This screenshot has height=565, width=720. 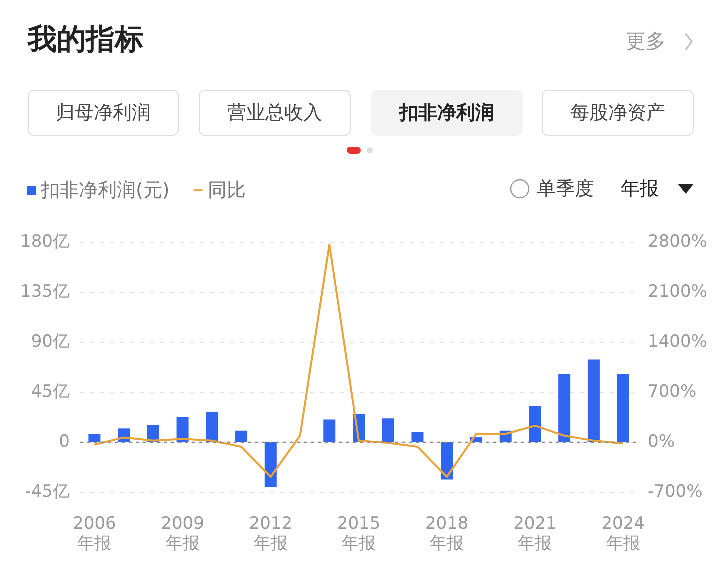 What do you see at coordinates (47, 492) in the screenshot?
I see `y-tick-label: -45亿` at bounding box center [47, 492].